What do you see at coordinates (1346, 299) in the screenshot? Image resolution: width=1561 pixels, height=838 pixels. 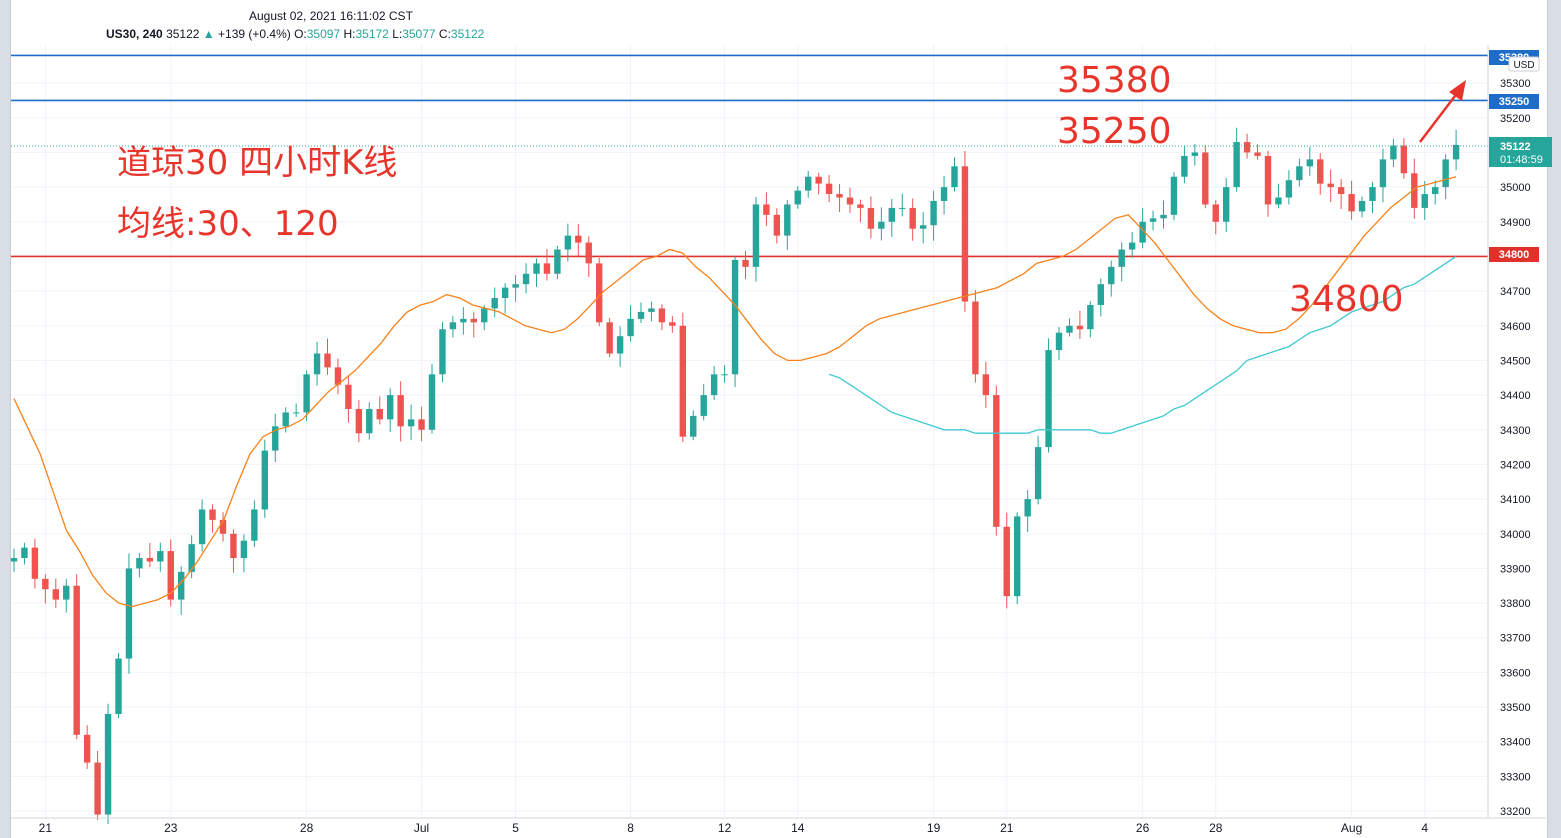 I see `annotation-34800: 34800` at bounding box center [1346, 299].